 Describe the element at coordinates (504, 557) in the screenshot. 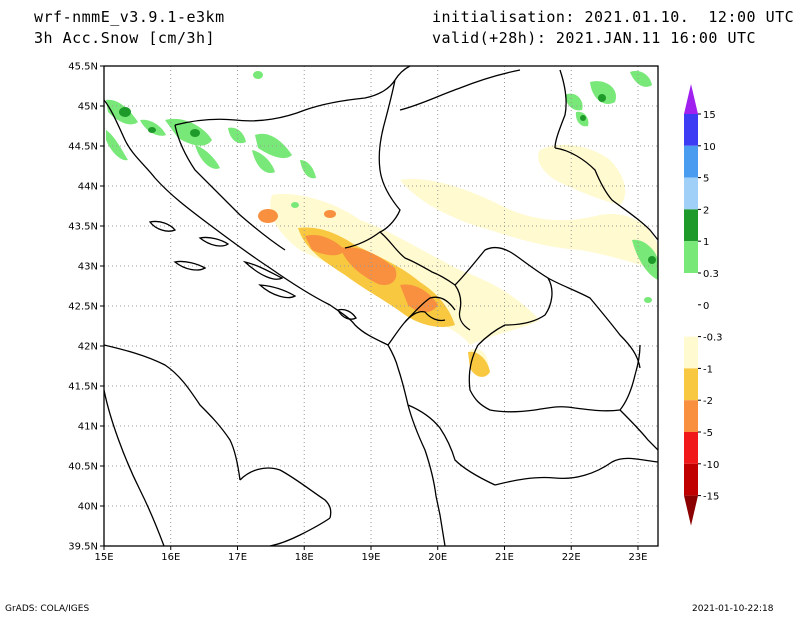

I see `lon-label: 21E` at that location.